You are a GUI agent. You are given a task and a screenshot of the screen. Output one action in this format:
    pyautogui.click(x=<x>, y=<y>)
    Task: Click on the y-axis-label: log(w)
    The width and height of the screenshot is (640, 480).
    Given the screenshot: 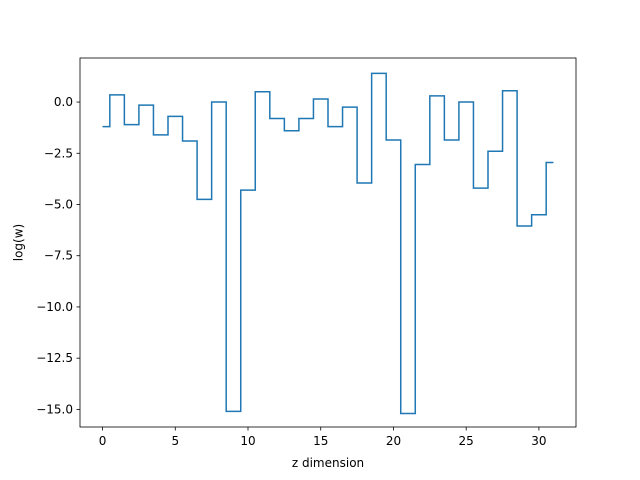 What is the action you would take?
    pyautogui.click(x=19, y=242)
    